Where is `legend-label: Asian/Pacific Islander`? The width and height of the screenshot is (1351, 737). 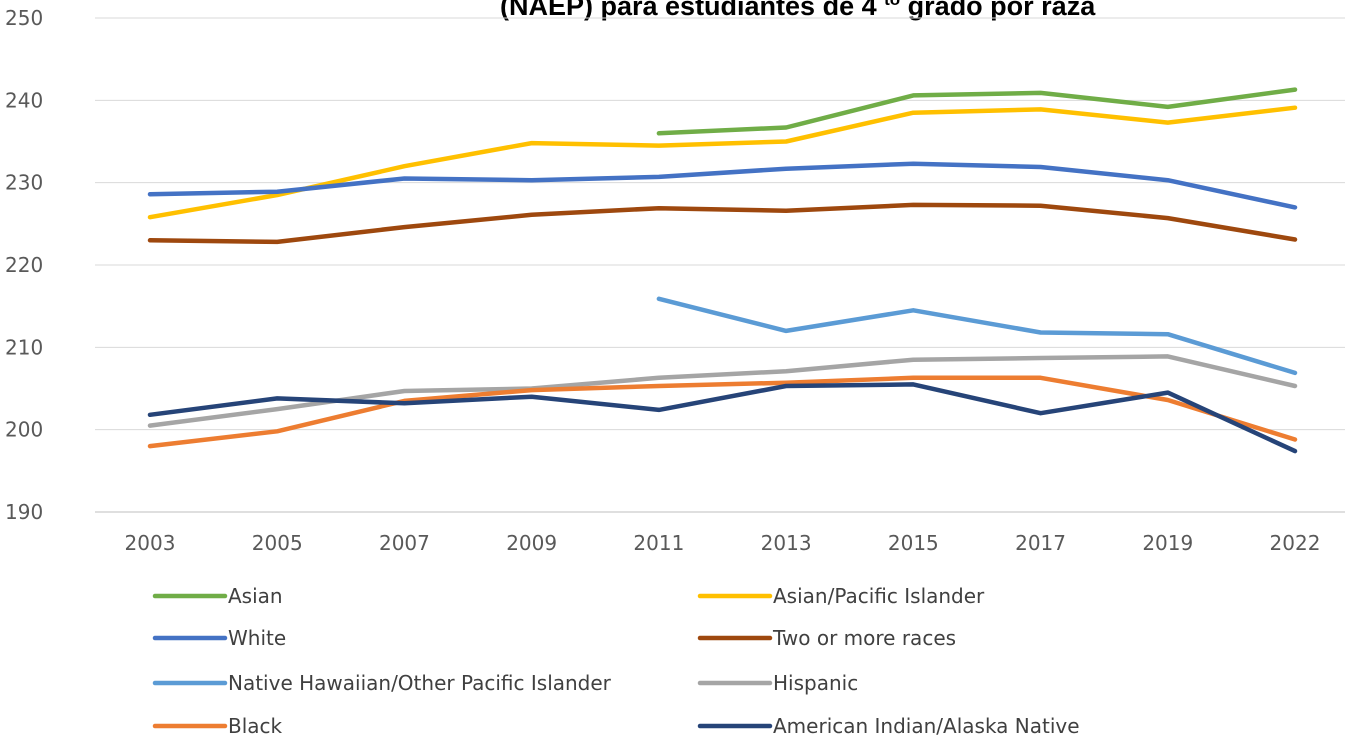
legend-label: Asian/Pacific Islander is located at coordinates (879, 596).